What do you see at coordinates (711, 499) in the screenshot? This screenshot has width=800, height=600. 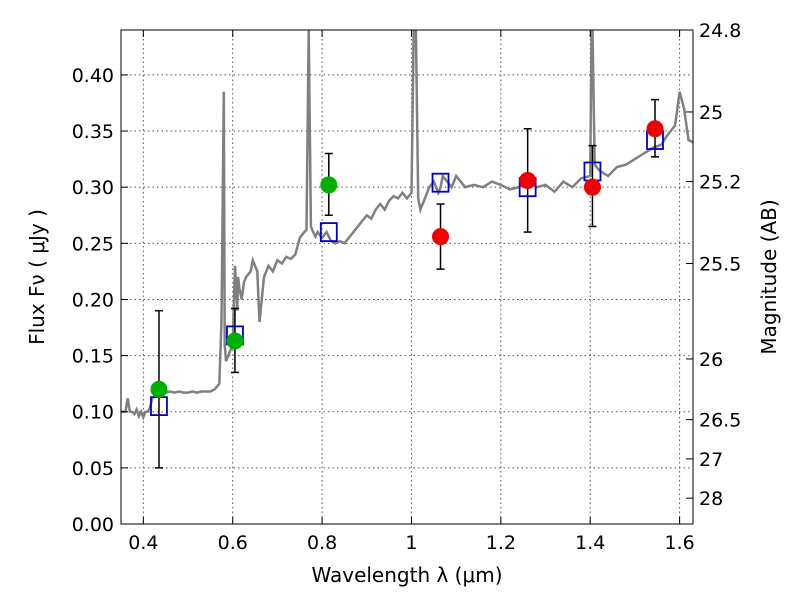 I see `right-tick-label: 28` at bounding box center [711, 499].